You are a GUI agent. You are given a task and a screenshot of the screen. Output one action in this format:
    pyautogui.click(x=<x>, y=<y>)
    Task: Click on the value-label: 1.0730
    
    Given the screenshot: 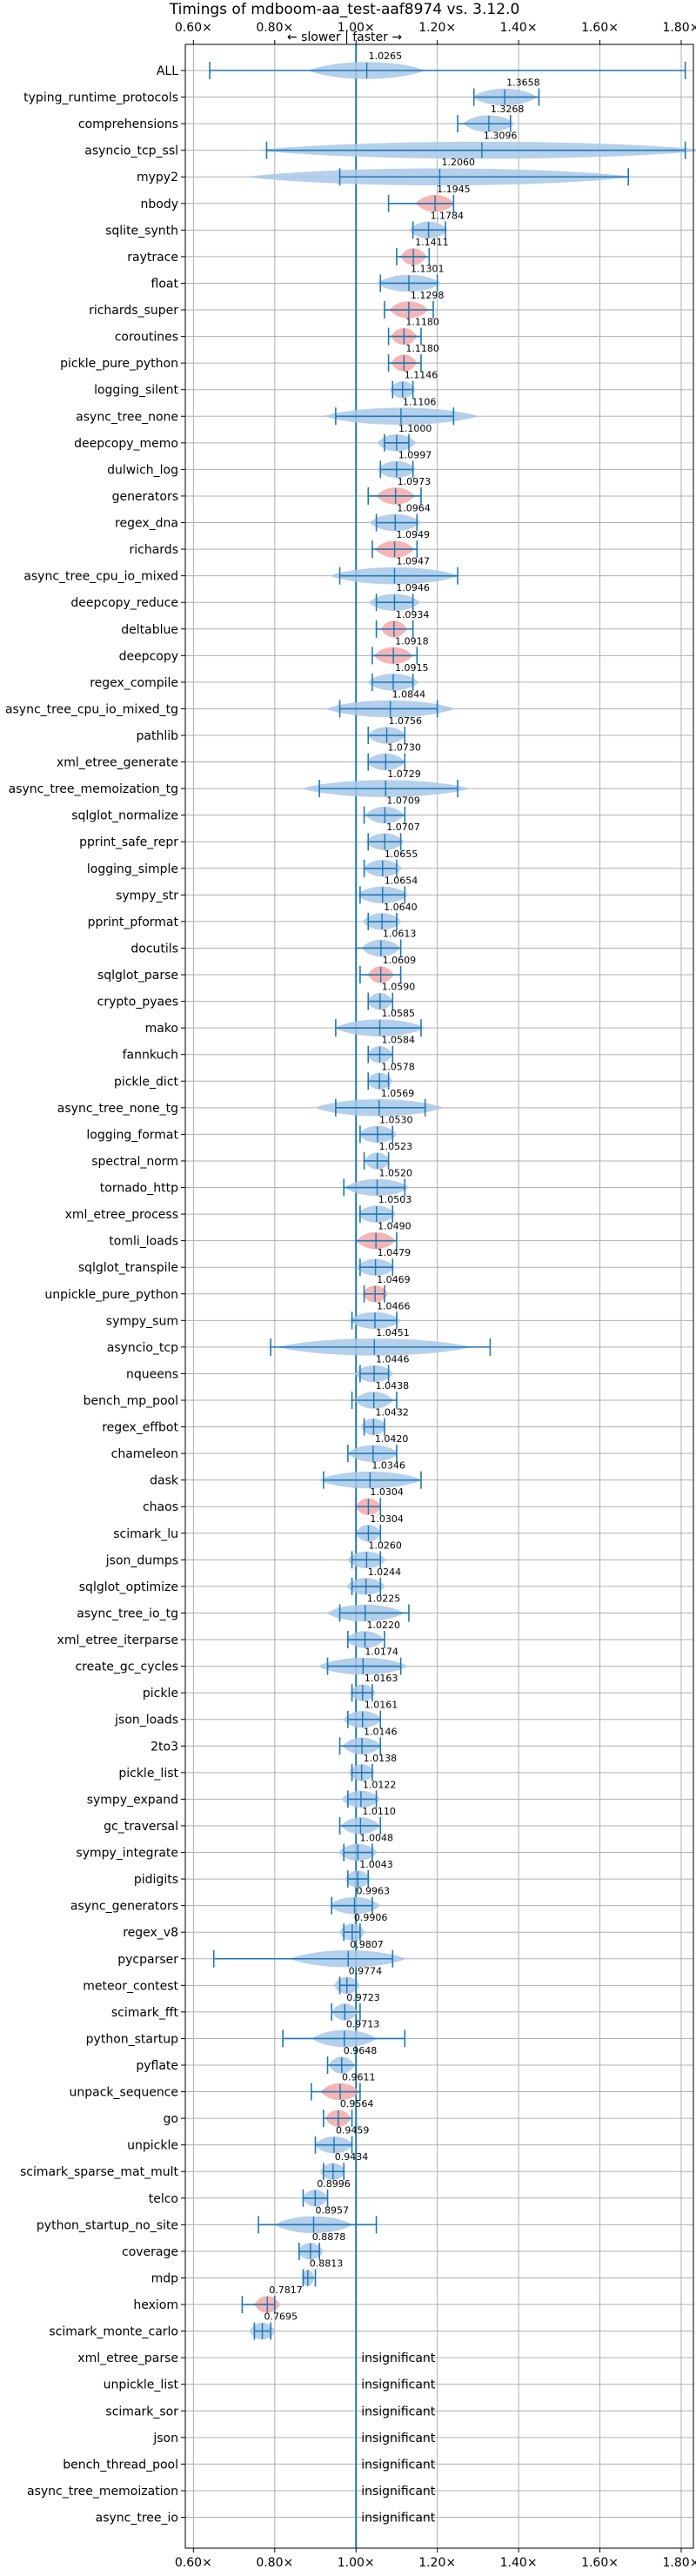 What is the action you would take?
    pyautogui.click(x=404, y=748)
    